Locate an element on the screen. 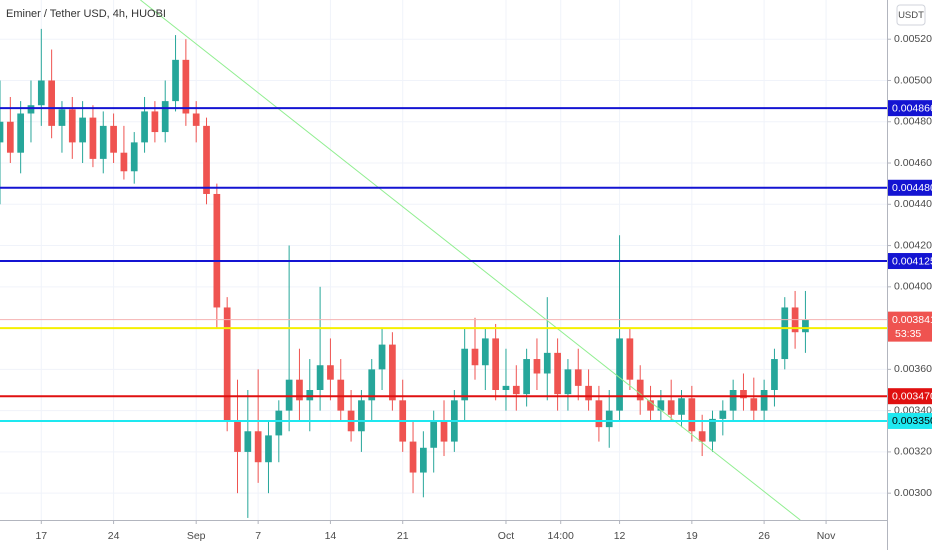 The image size is (932, 550). countdown-label: 53:35 is located at coordinates (908, 334).